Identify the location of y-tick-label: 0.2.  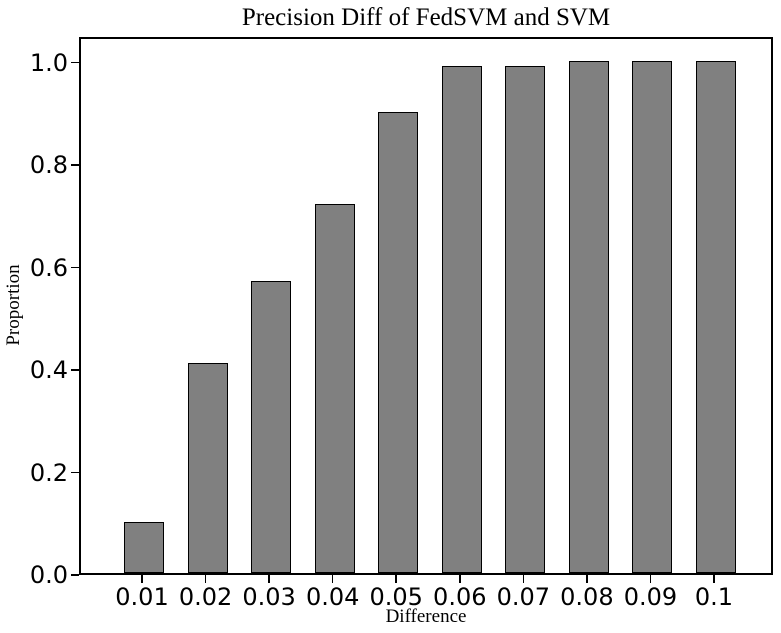
(48, 472).